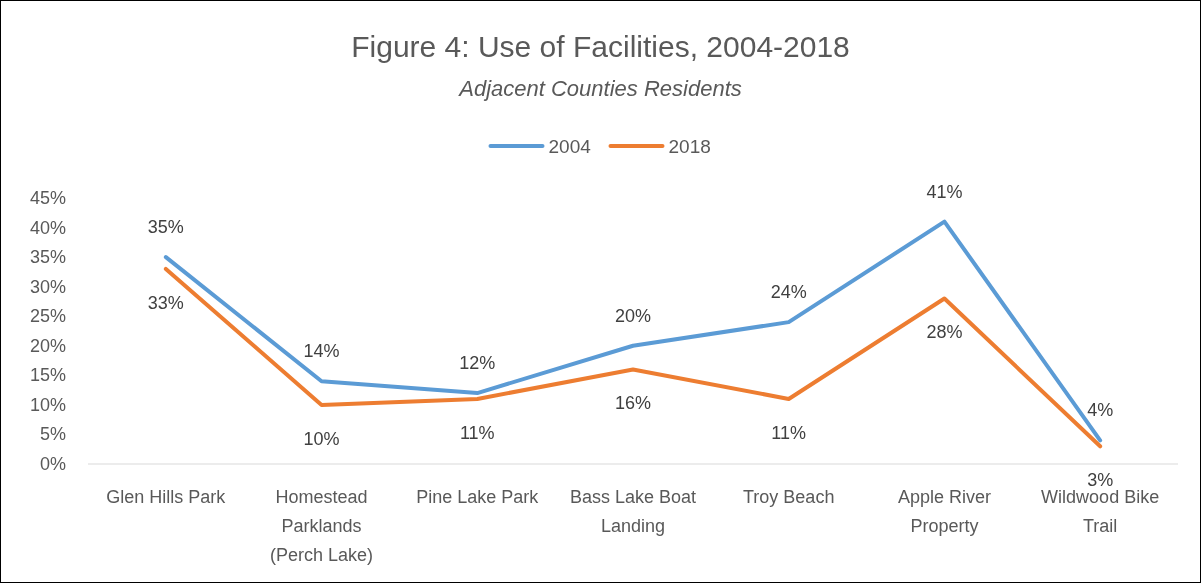 Image resolution: width=1201 pixels, height=583 pixels. I want to click on legend-label: 2004, so click(570, 146).